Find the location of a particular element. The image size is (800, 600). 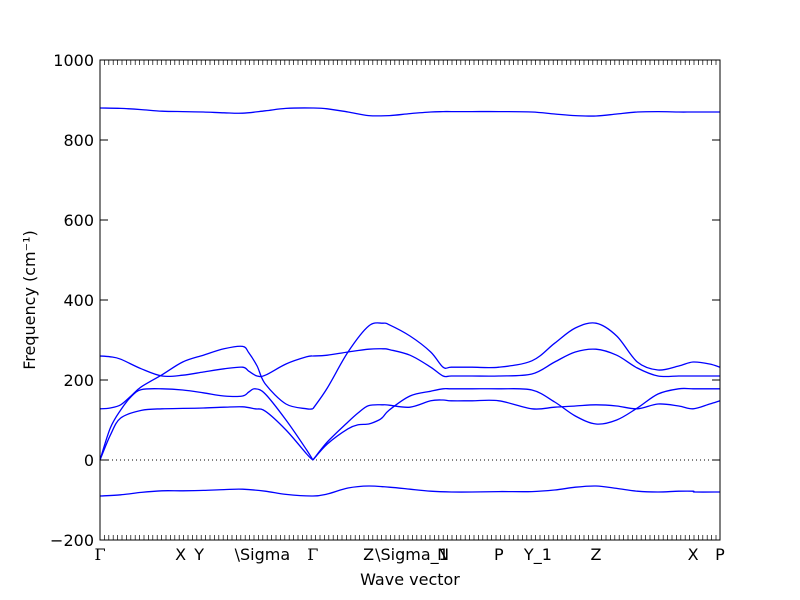

y-tick-label: 1000 is located at coordinates (73, 60).